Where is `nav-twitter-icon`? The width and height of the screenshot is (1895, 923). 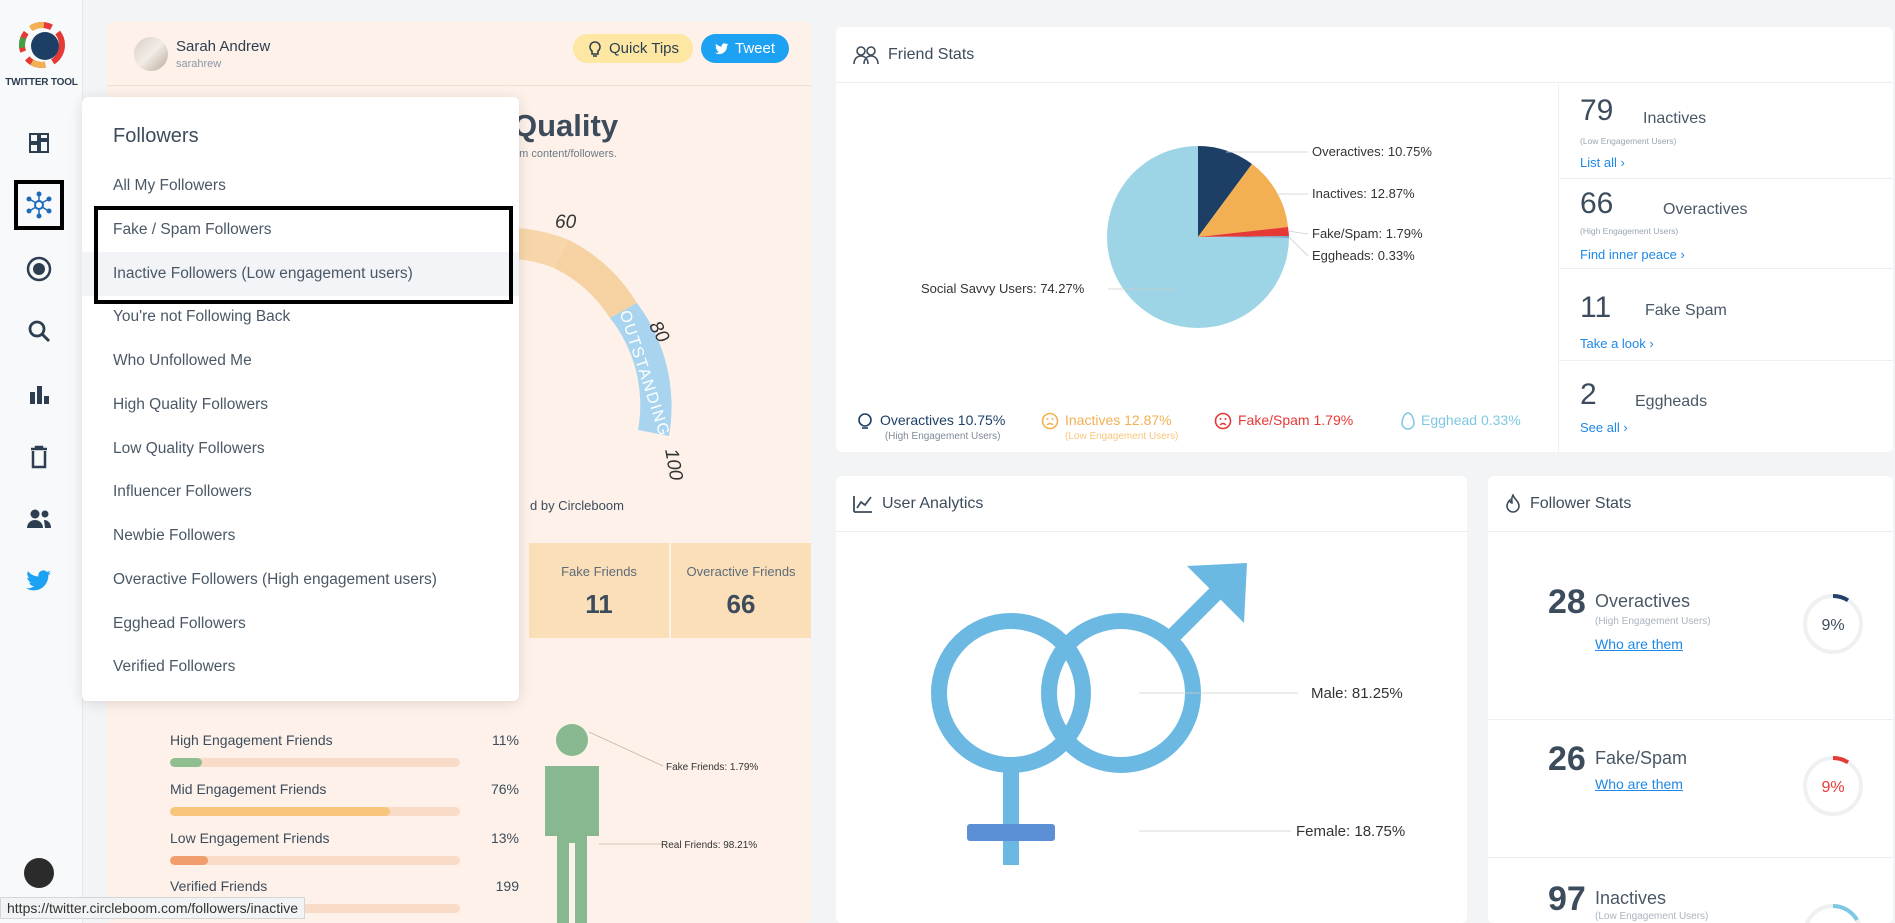 nav-twitter-icon is located at coordinates (39, 581).